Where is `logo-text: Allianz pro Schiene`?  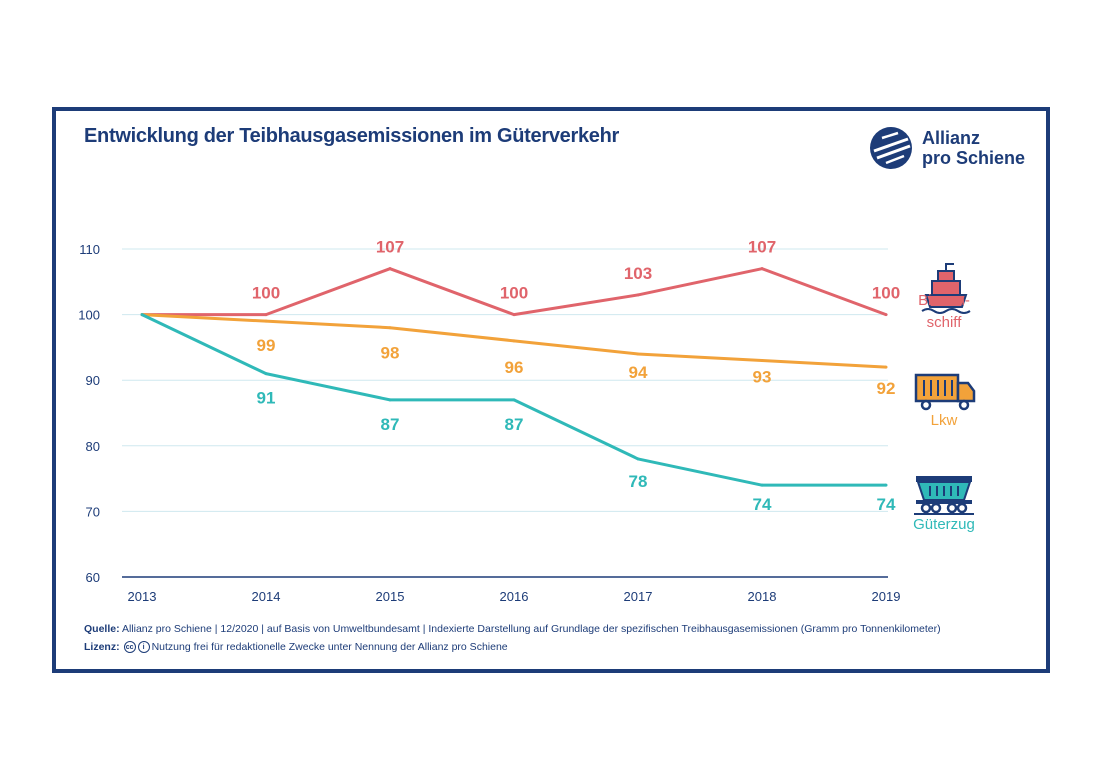 logo-text: Allianz pro Schiene is located at coordinates (973, 148).